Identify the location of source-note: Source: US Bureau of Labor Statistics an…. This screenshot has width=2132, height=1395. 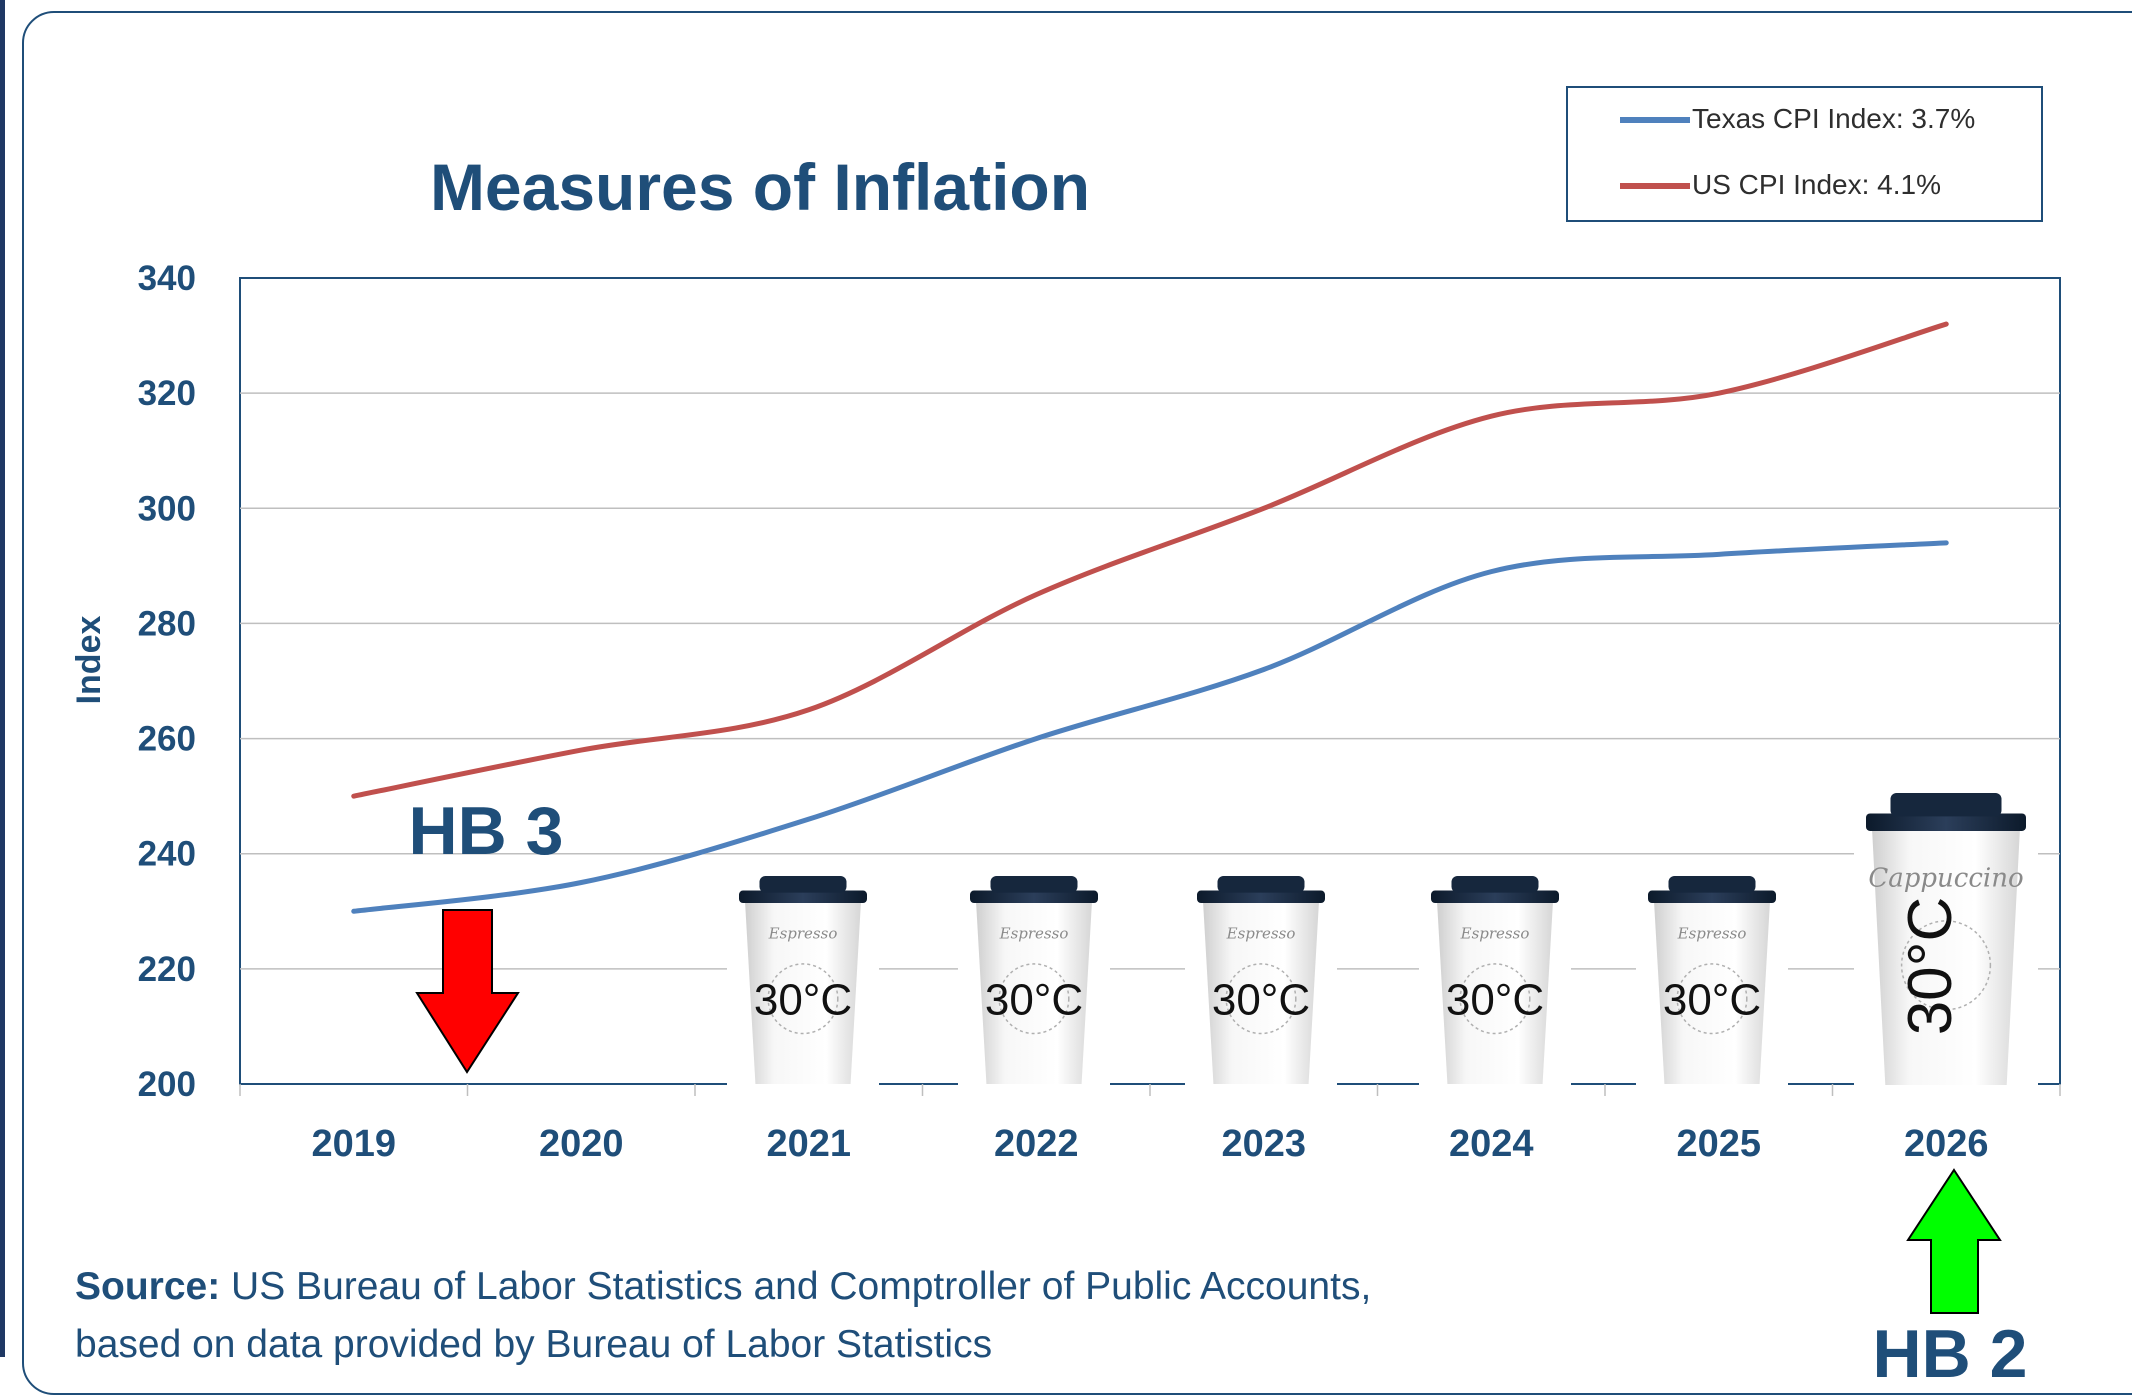
(825, 1316).